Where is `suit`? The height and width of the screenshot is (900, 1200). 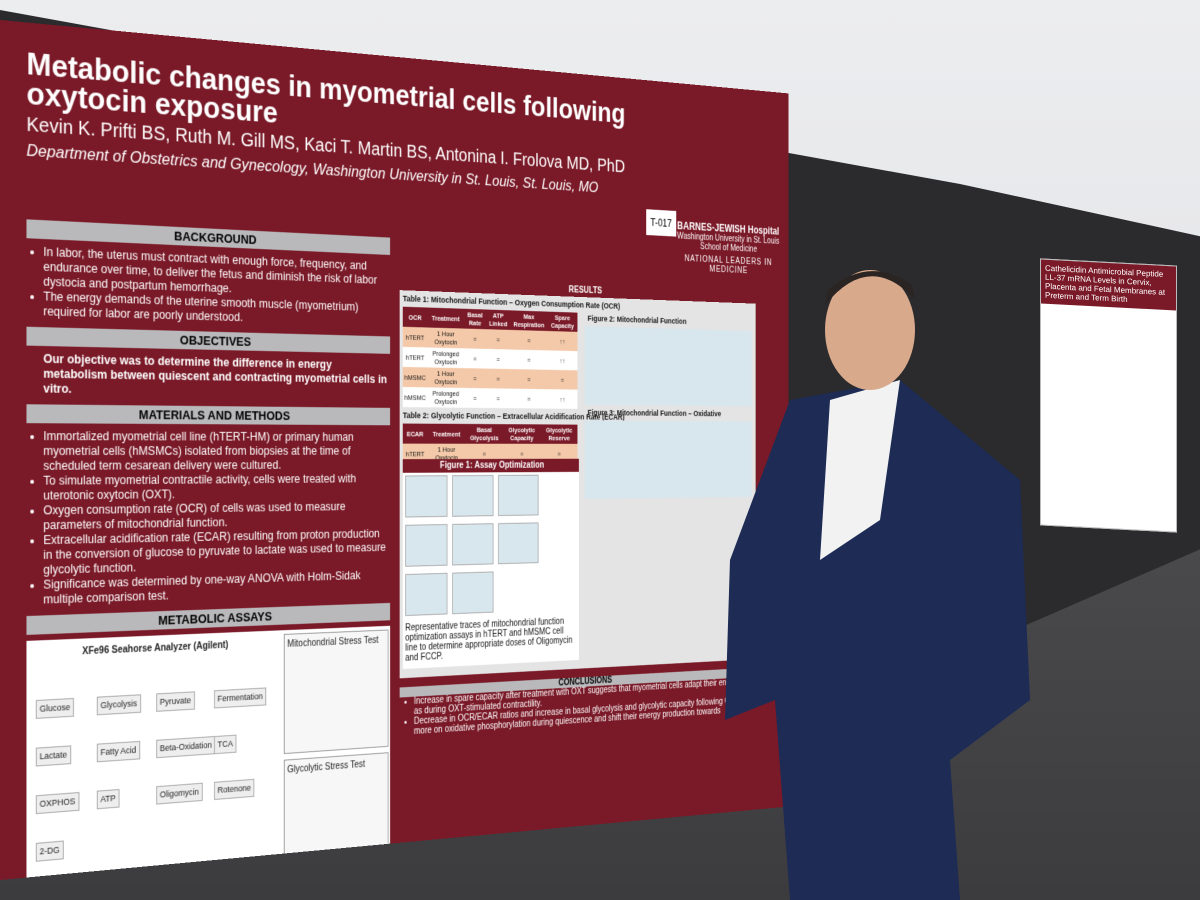
suit is located at coordinates (877, 640).